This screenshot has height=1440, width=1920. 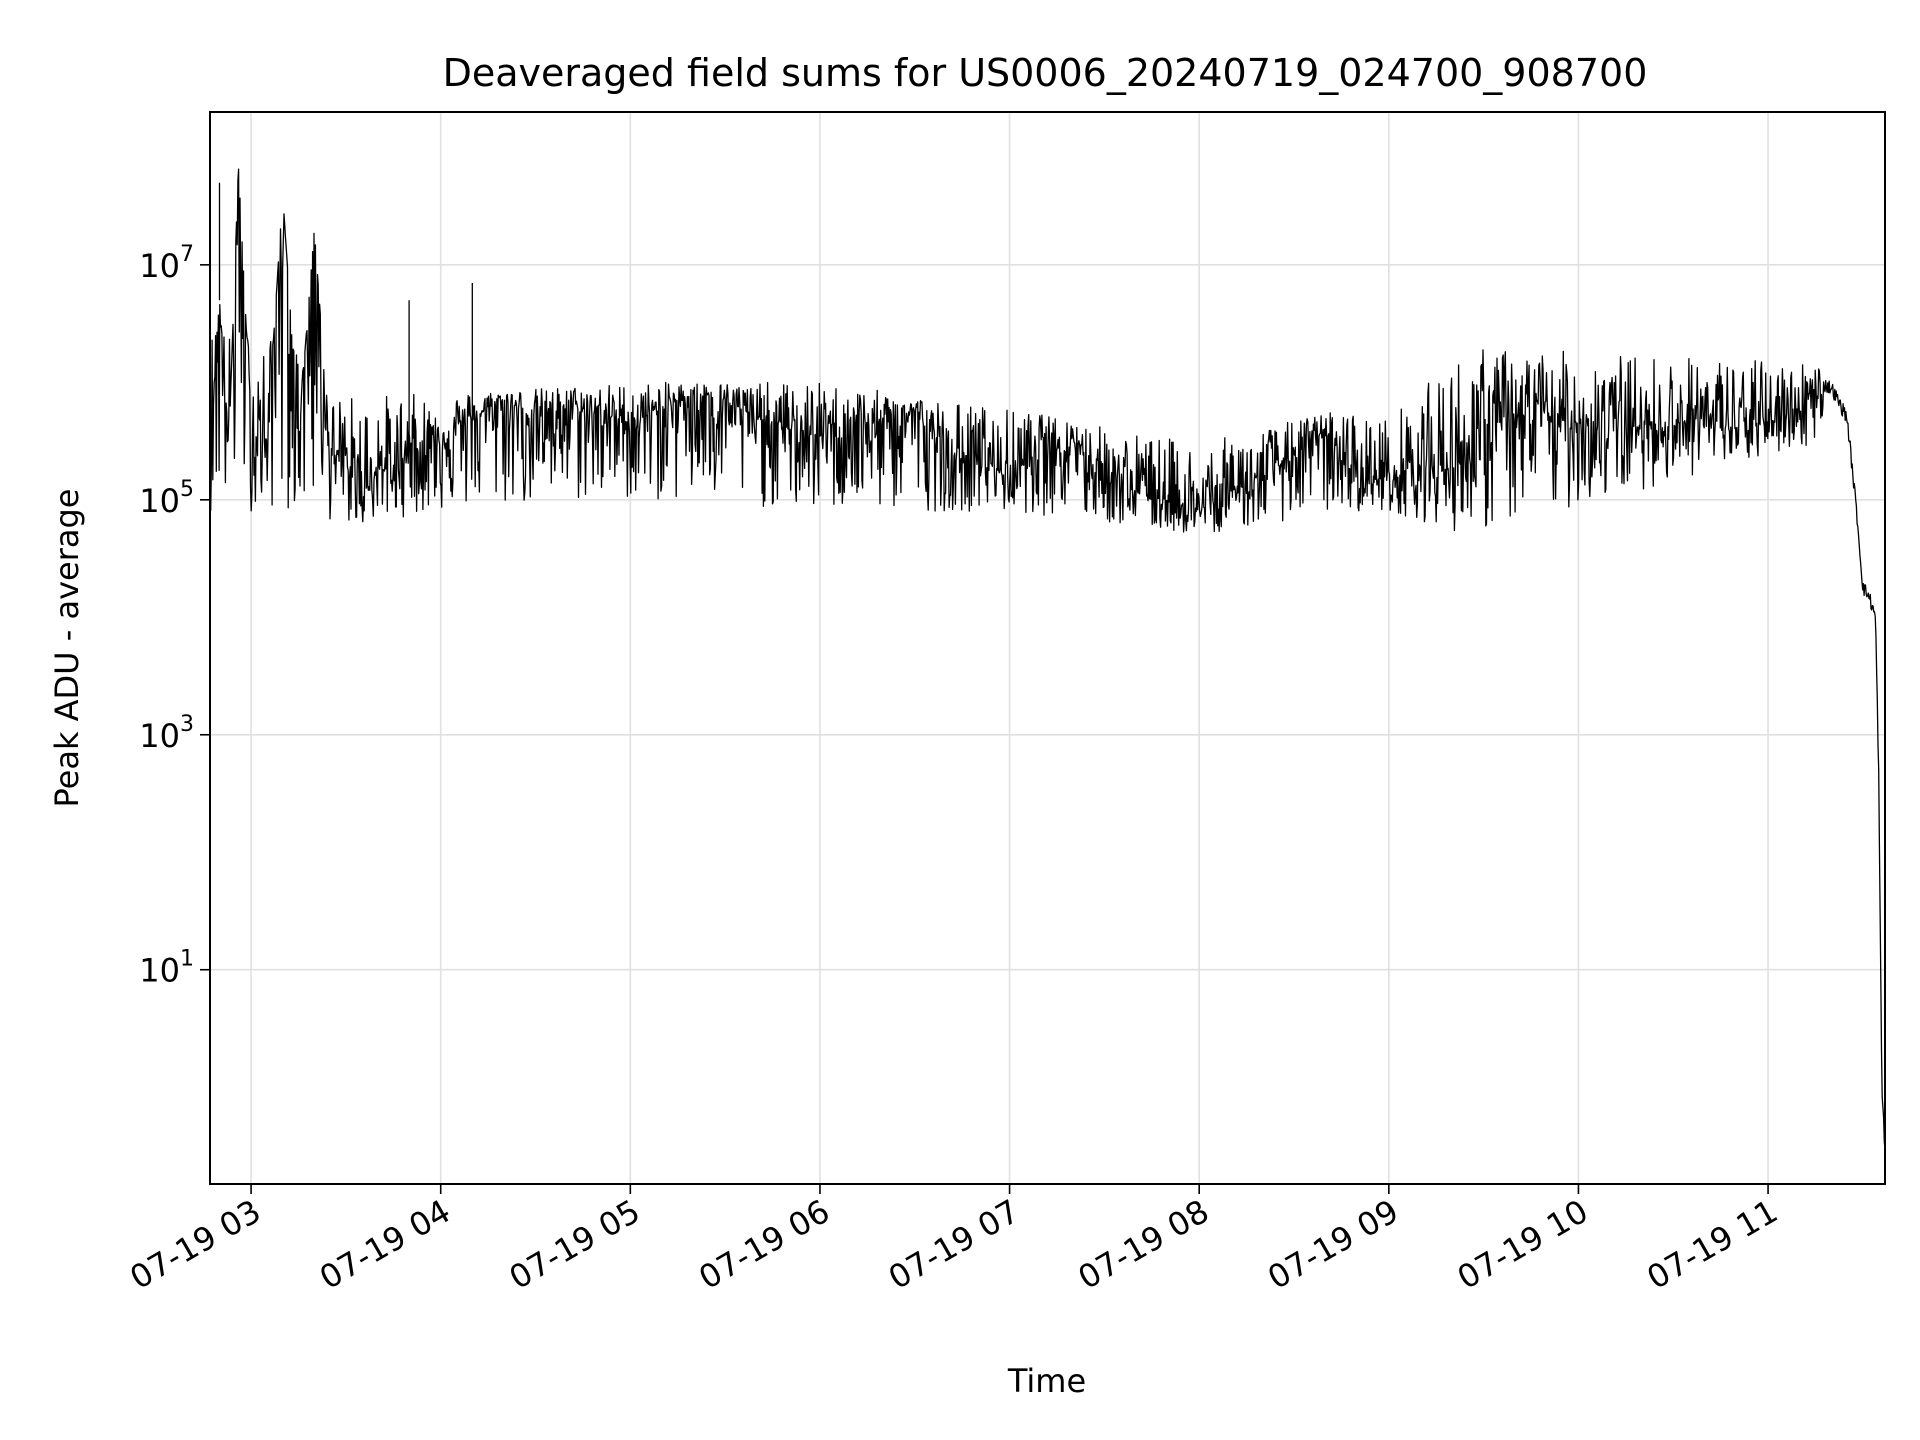 What do you see at coordinates (1046, 1381) in the screenshot?
I see `x-axis-label: Time` at bounding box center [1046, 1381].